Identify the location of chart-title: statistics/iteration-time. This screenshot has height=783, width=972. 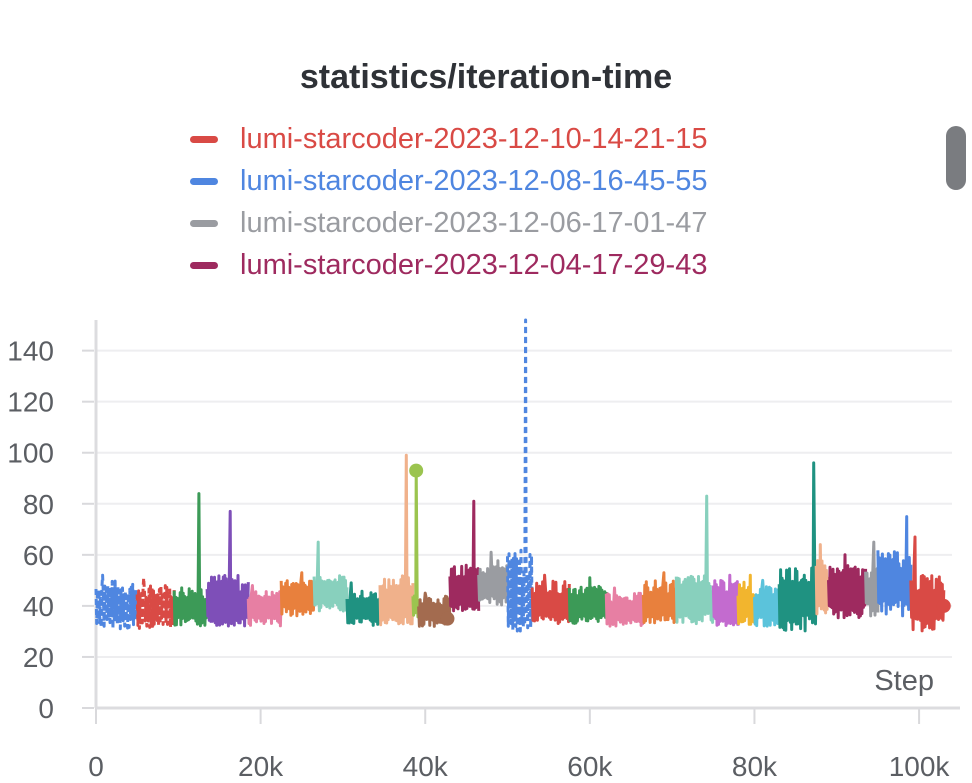
(486, 77).